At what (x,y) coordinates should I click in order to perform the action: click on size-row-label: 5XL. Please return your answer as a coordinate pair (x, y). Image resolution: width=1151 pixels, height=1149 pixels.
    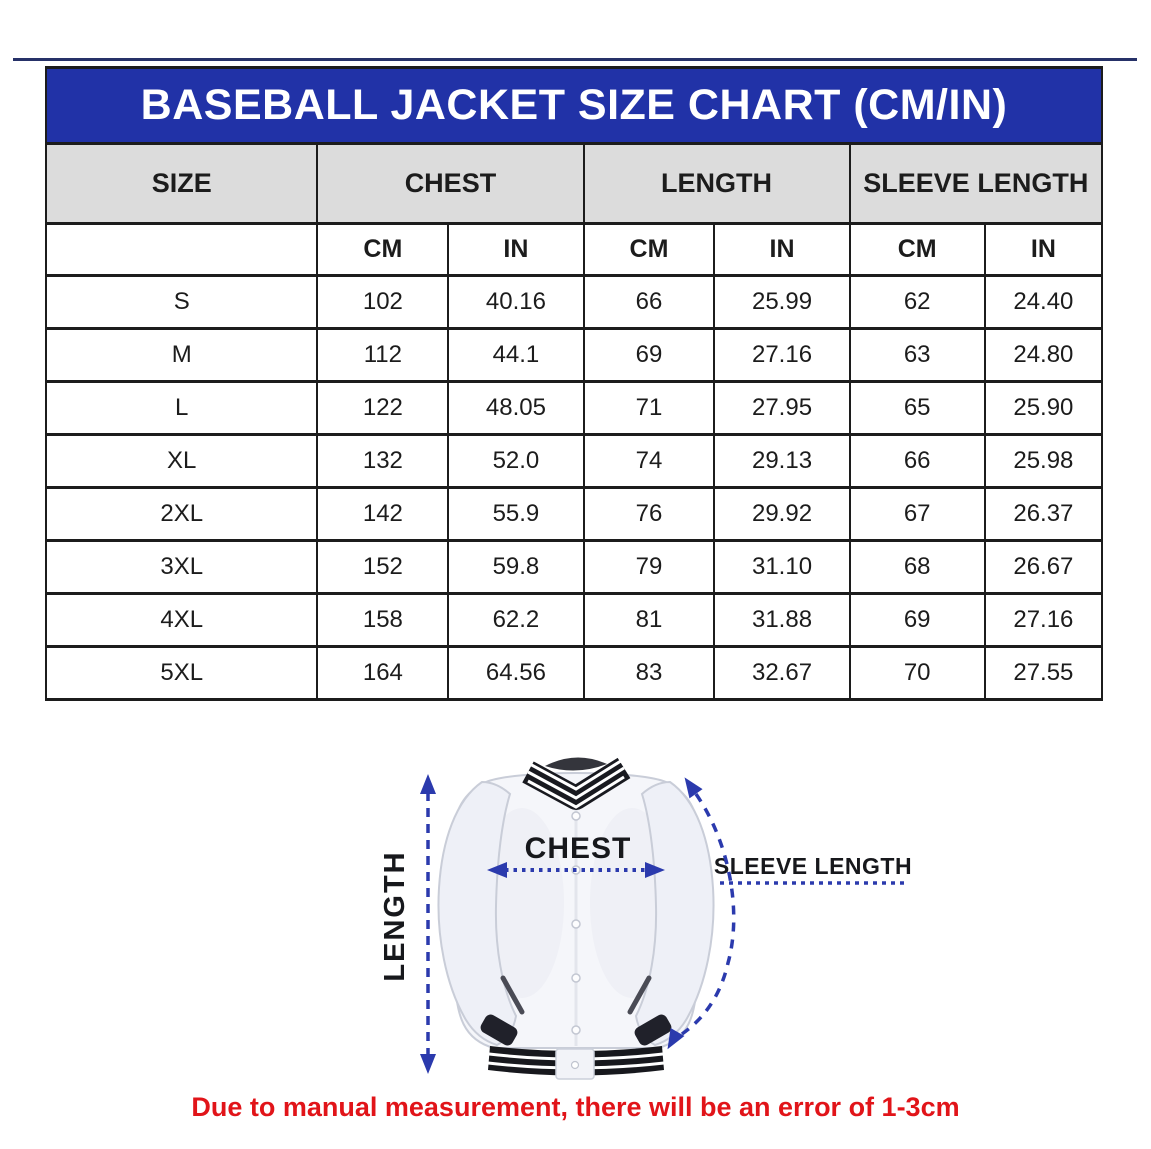
    Looking at the image, I should click on (181, 673).